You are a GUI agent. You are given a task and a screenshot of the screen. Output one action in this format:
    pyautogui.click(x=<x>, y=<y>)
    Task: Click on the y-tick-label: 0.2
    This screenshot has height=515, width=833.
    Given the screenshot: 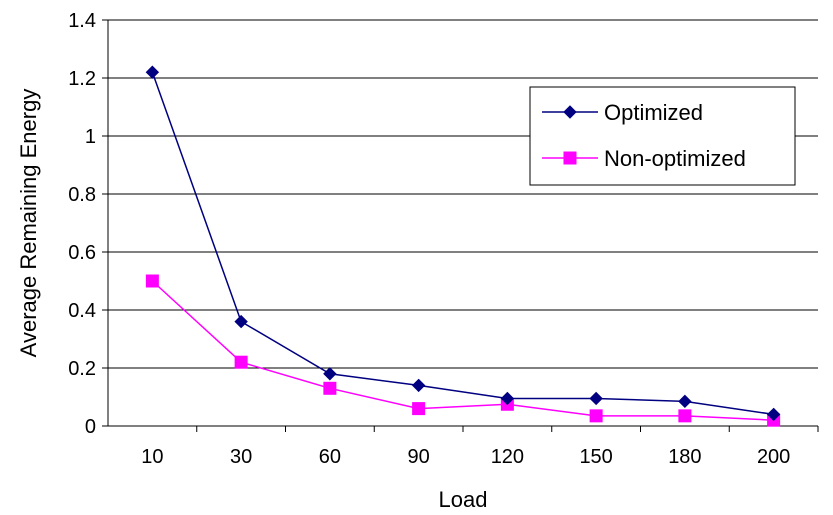 What is the action you would take?
    pyautogui.click(x=82, y=369)
    